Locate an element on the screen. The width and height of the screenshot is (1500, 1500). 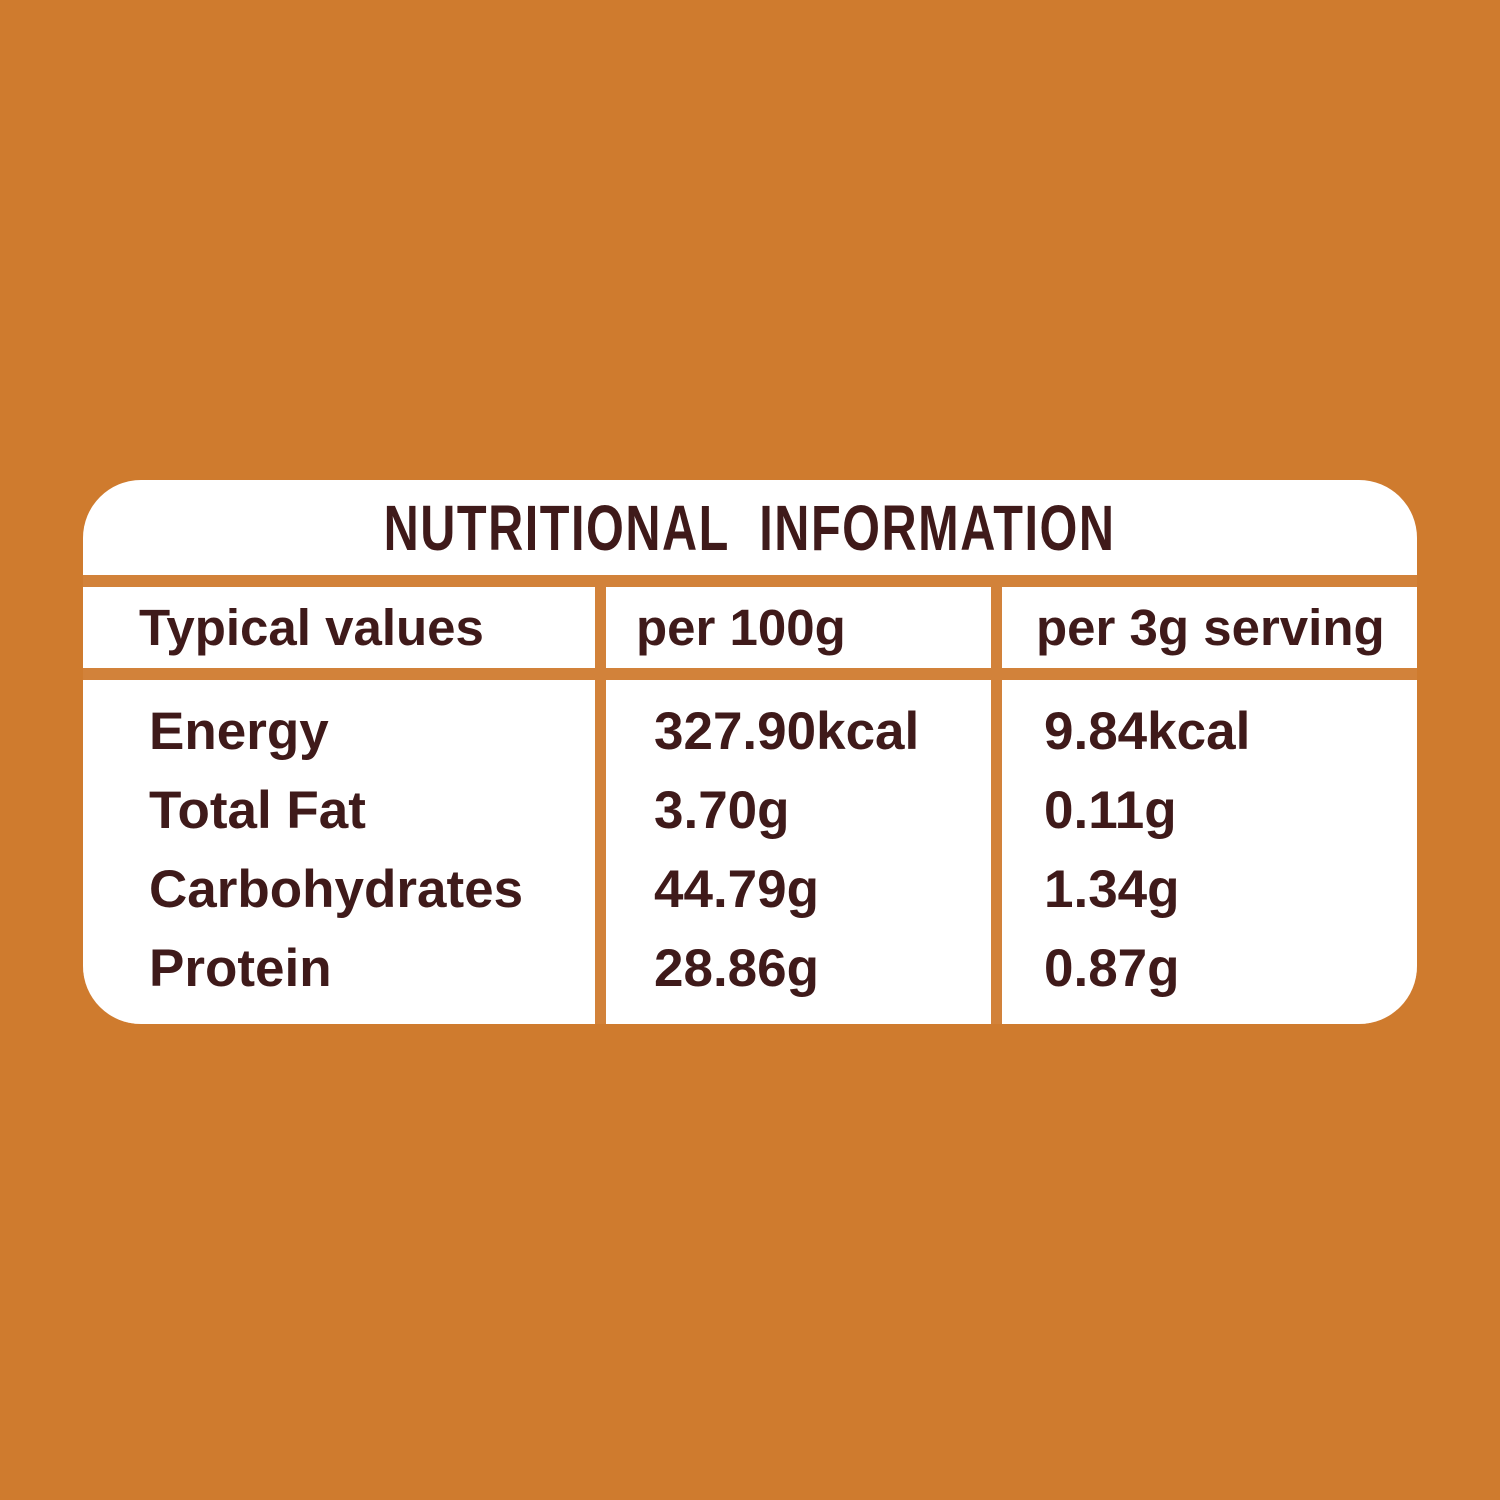
energy-per-serving-value: 9.84kcal is located at coordinates (1147, 731).